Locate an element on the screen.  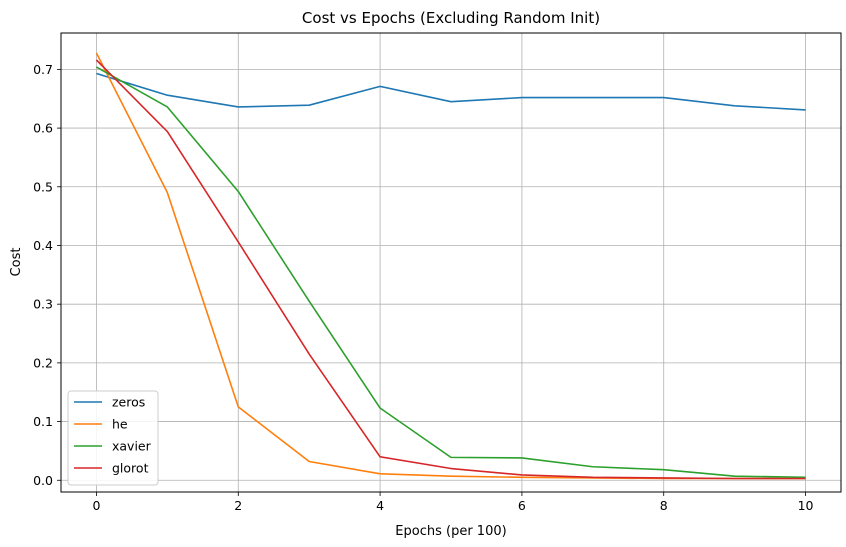
y-tick-label: 0.6 is located at coordinates (43, 128).